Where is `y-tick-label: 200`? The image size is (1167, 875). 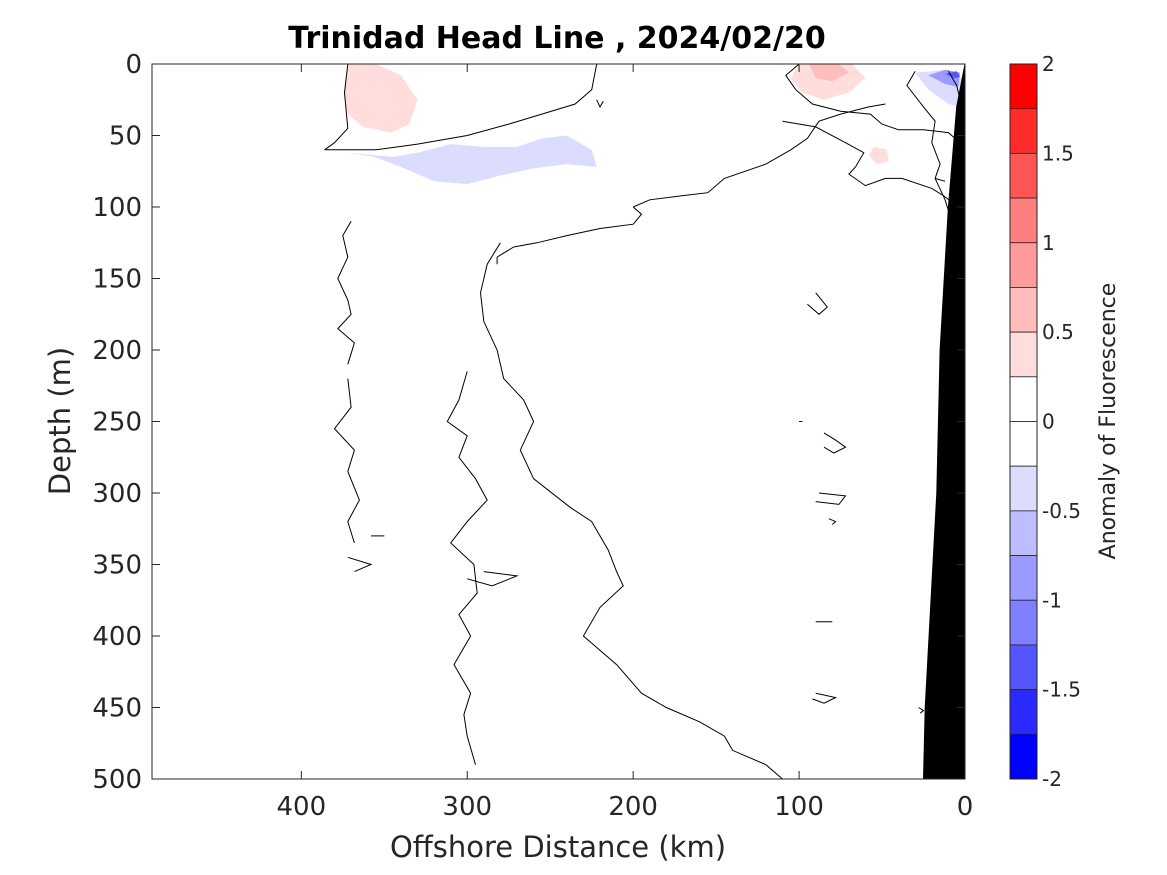
y-tick-label: 200 is located at coordinates (117, 351).